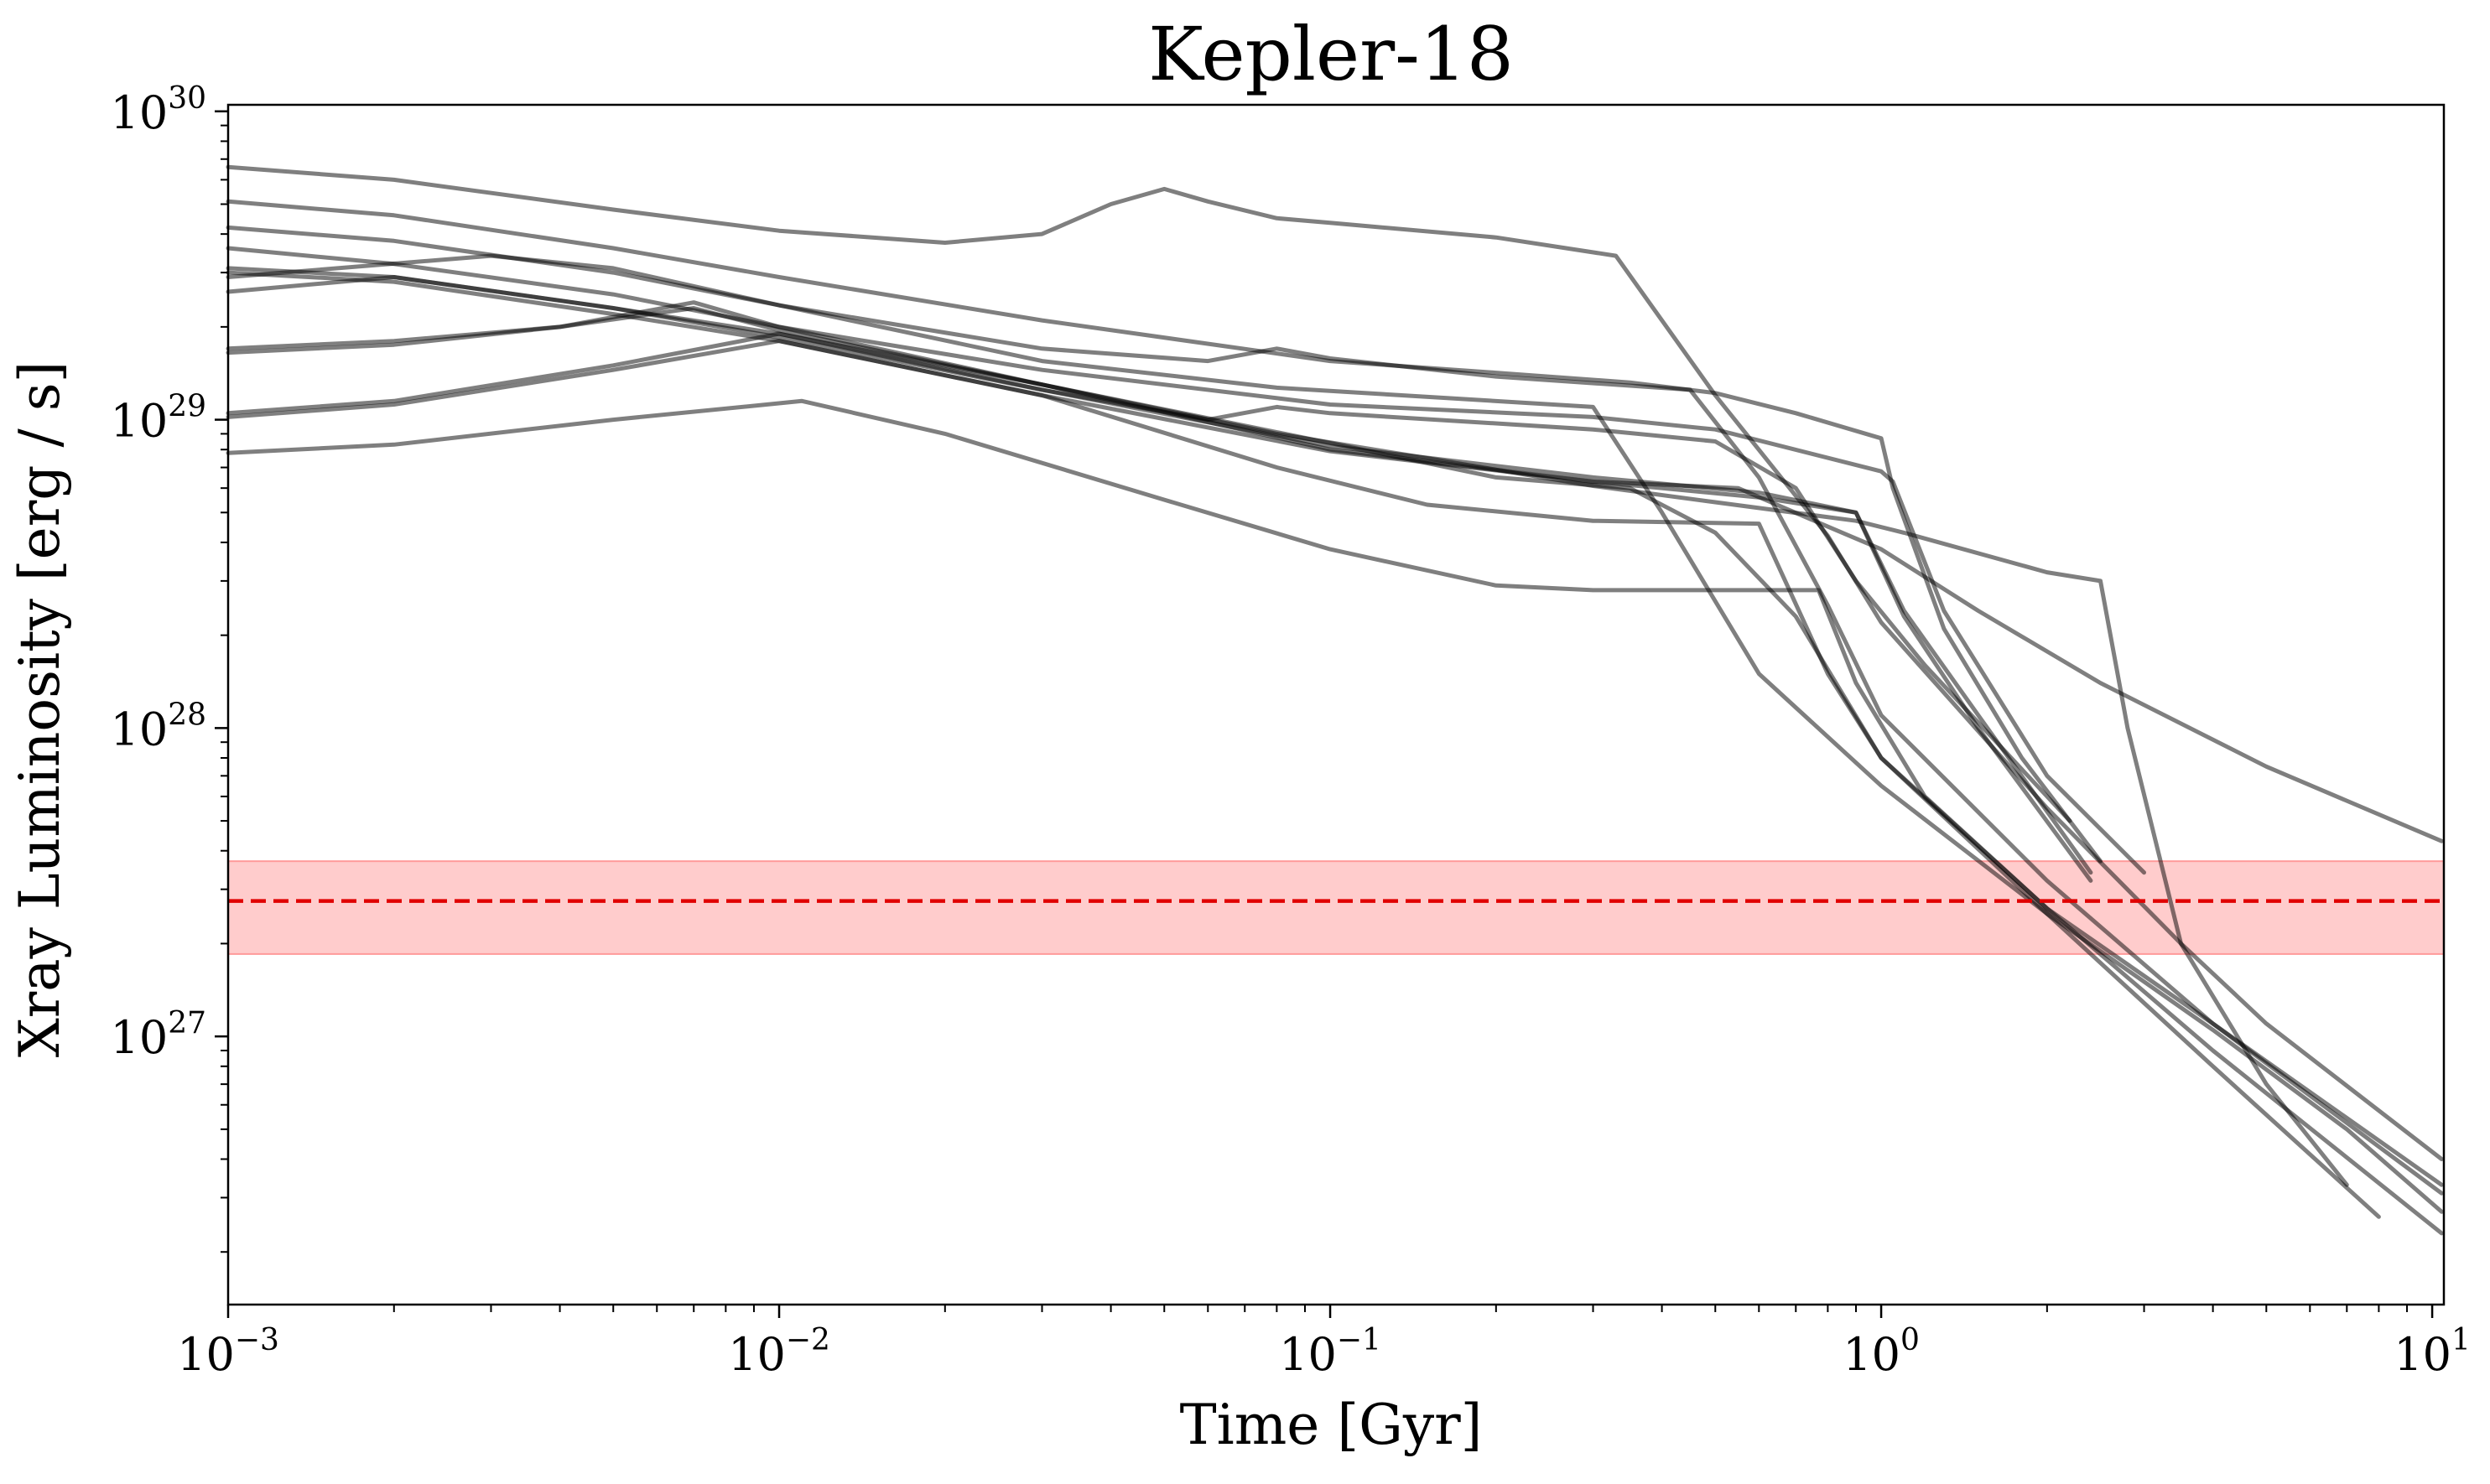 The image size is (2490, 1484). Describe the element at coordinates (1330, 1352) in the screenshot. I see `x-tick-label: 10⁻¹` at that location.